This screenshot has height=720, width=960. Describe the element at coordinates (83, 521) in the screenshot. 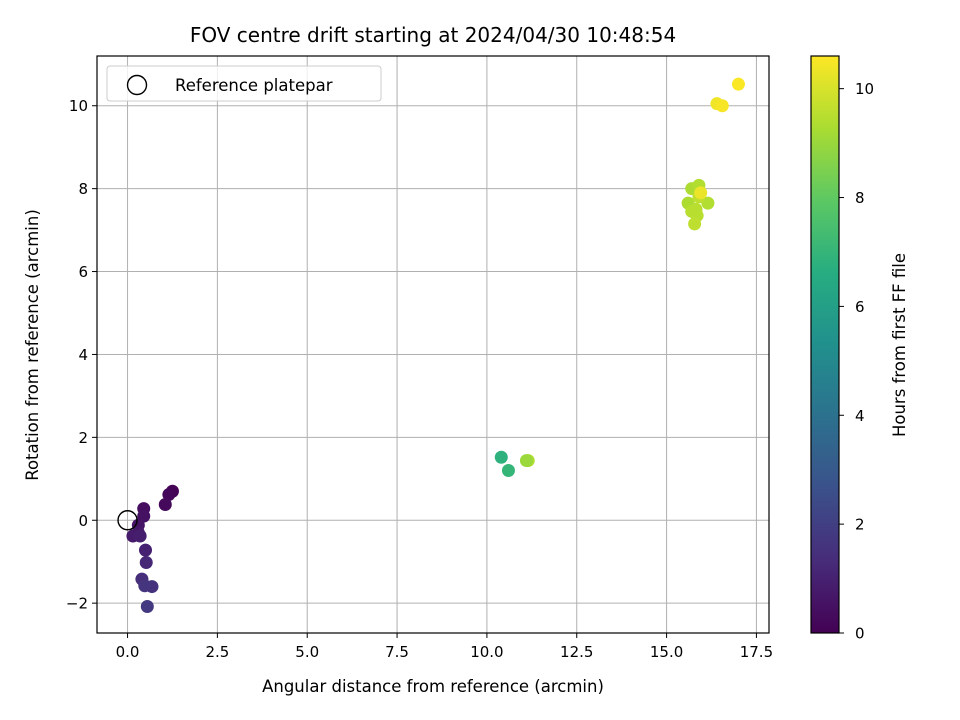

I see `y-tick-label: 0` at that location.